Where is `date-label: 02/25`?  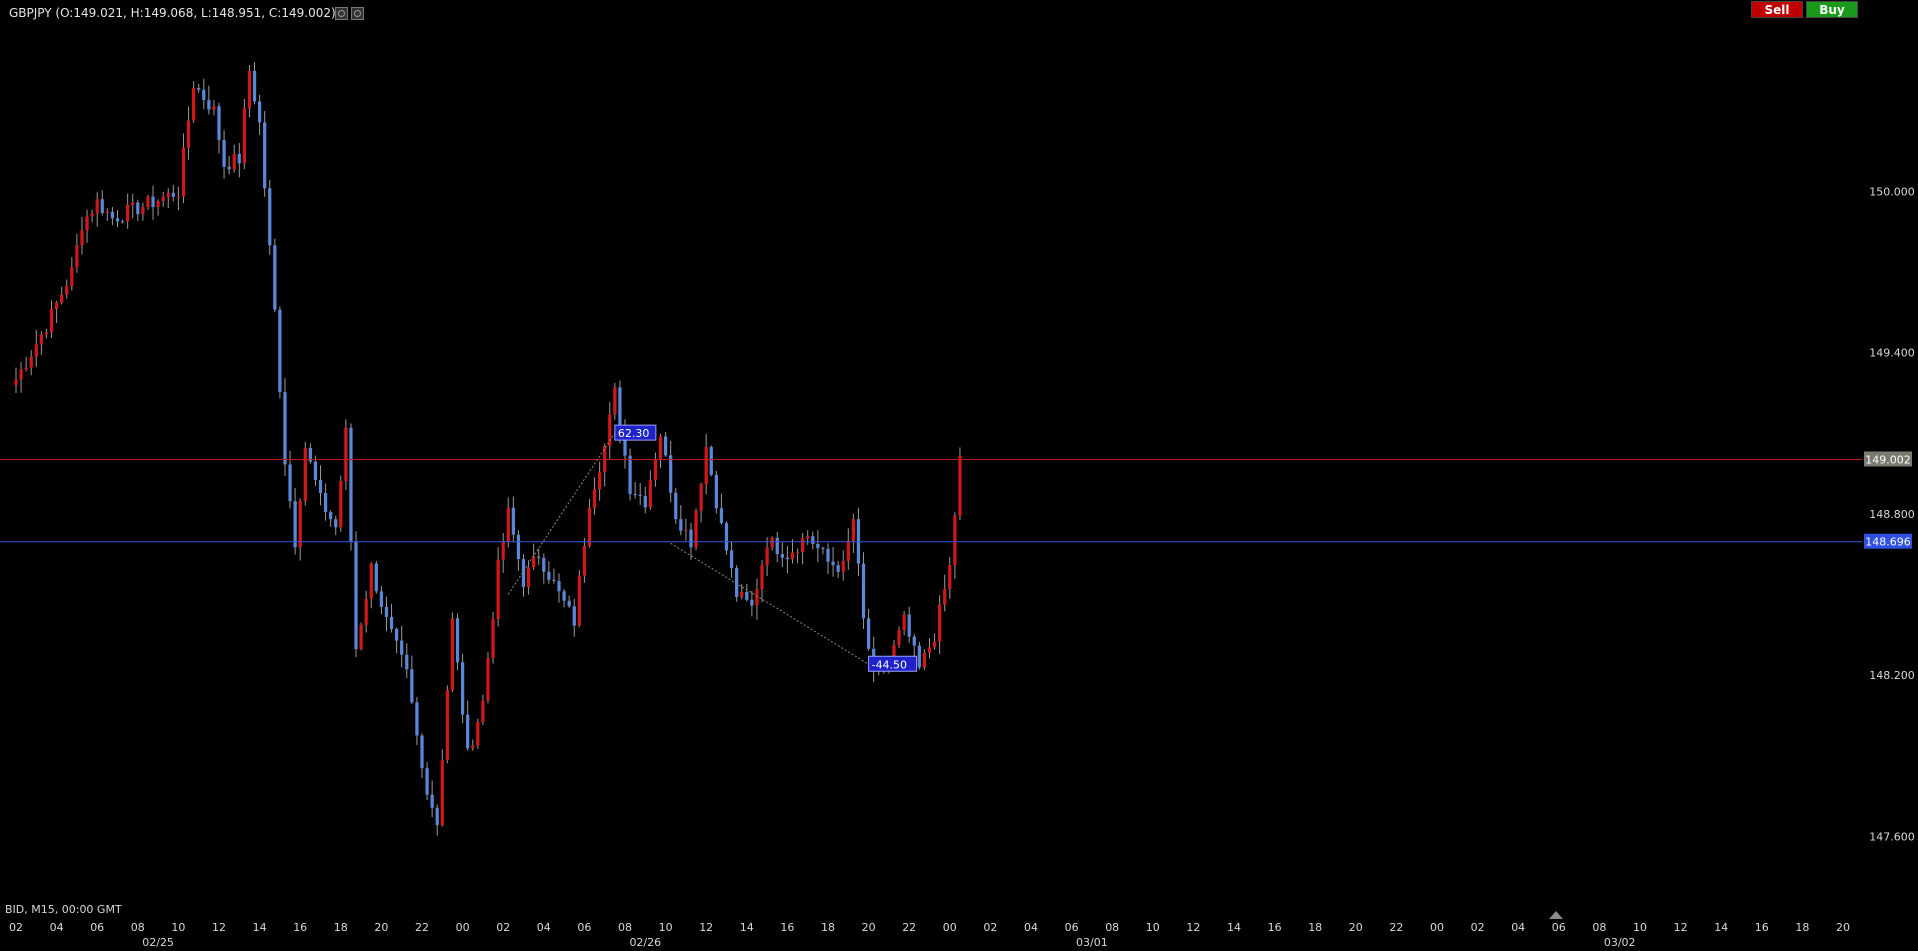 date-label: 02/25 is located at coordinates (158, 942).